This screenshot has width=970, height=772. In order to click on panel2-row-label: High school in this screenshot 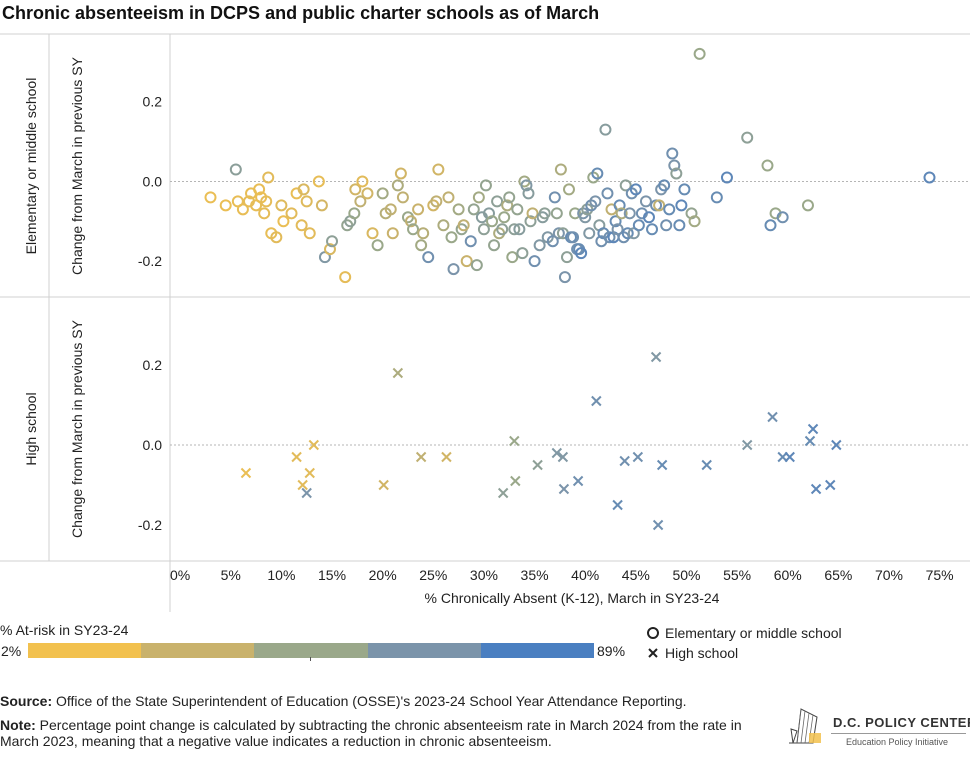, I will do `click(31, 428)`.